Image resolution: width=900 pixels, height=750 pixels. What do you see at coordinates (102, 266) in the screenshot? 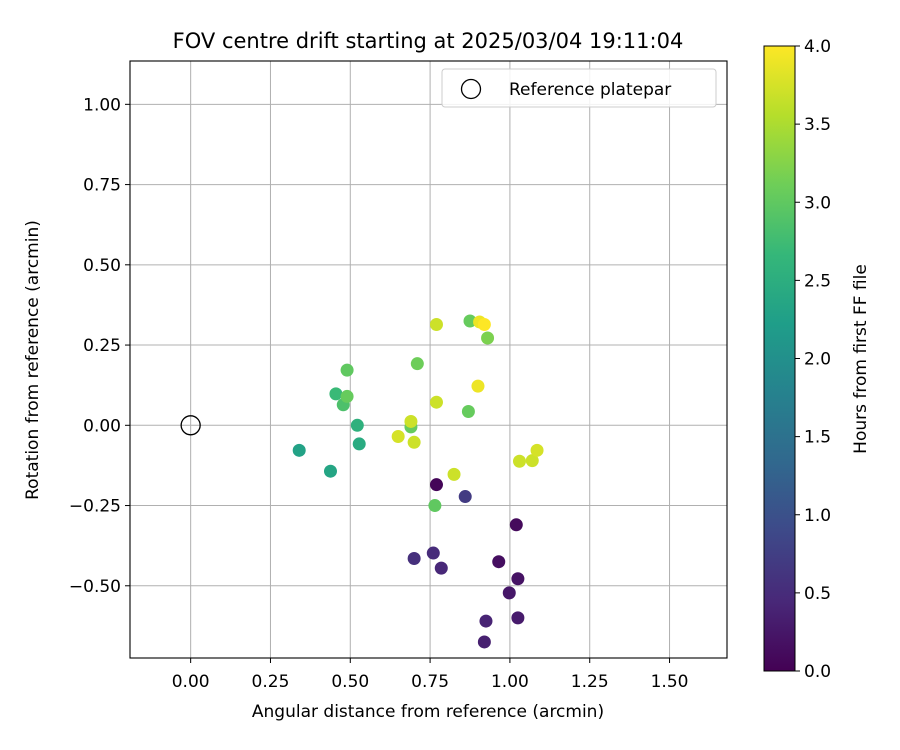
I see `y-tick-label: 0.50` at bounding box center [102, 266].